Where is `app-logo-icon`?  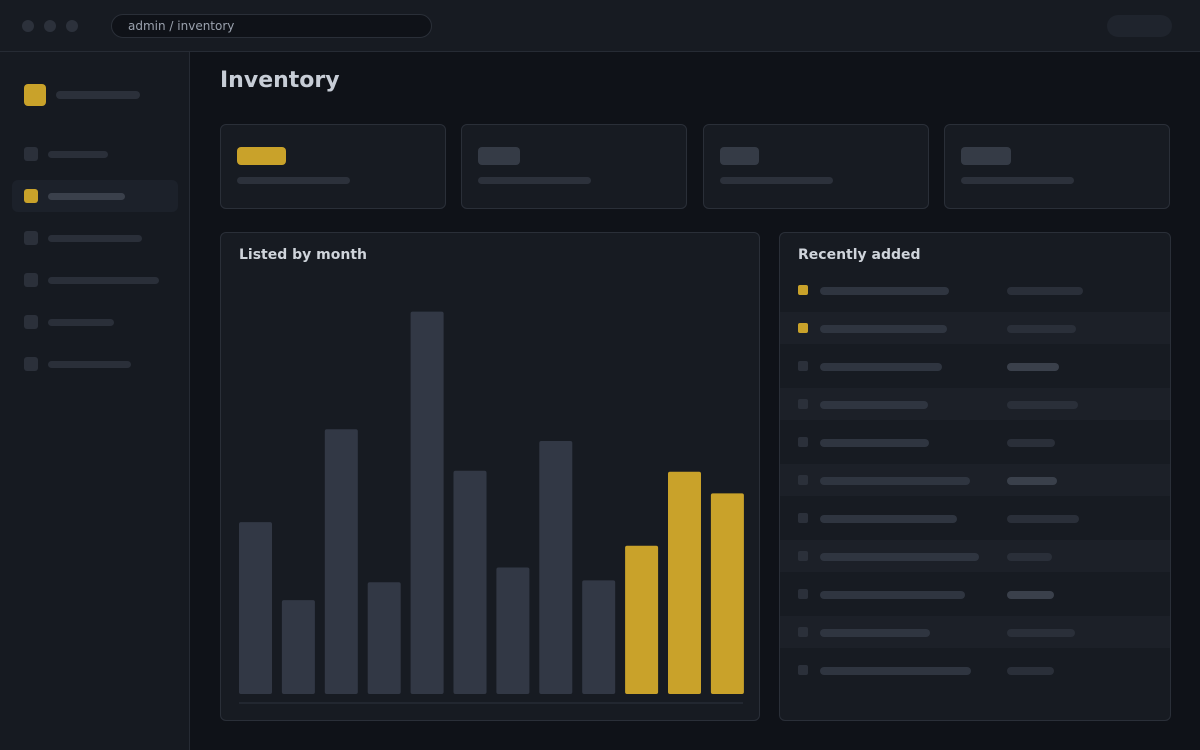
app-logo-icon is located at coordinates (35, 95).